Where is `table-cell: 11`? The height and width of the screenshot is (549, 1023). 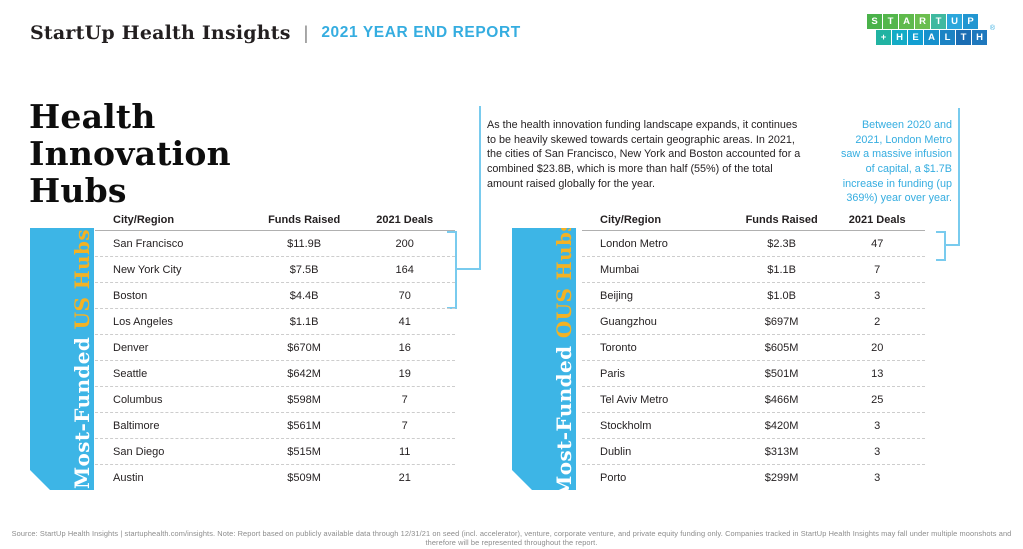 table-cell: 11 is located at coordinates (405, 451).